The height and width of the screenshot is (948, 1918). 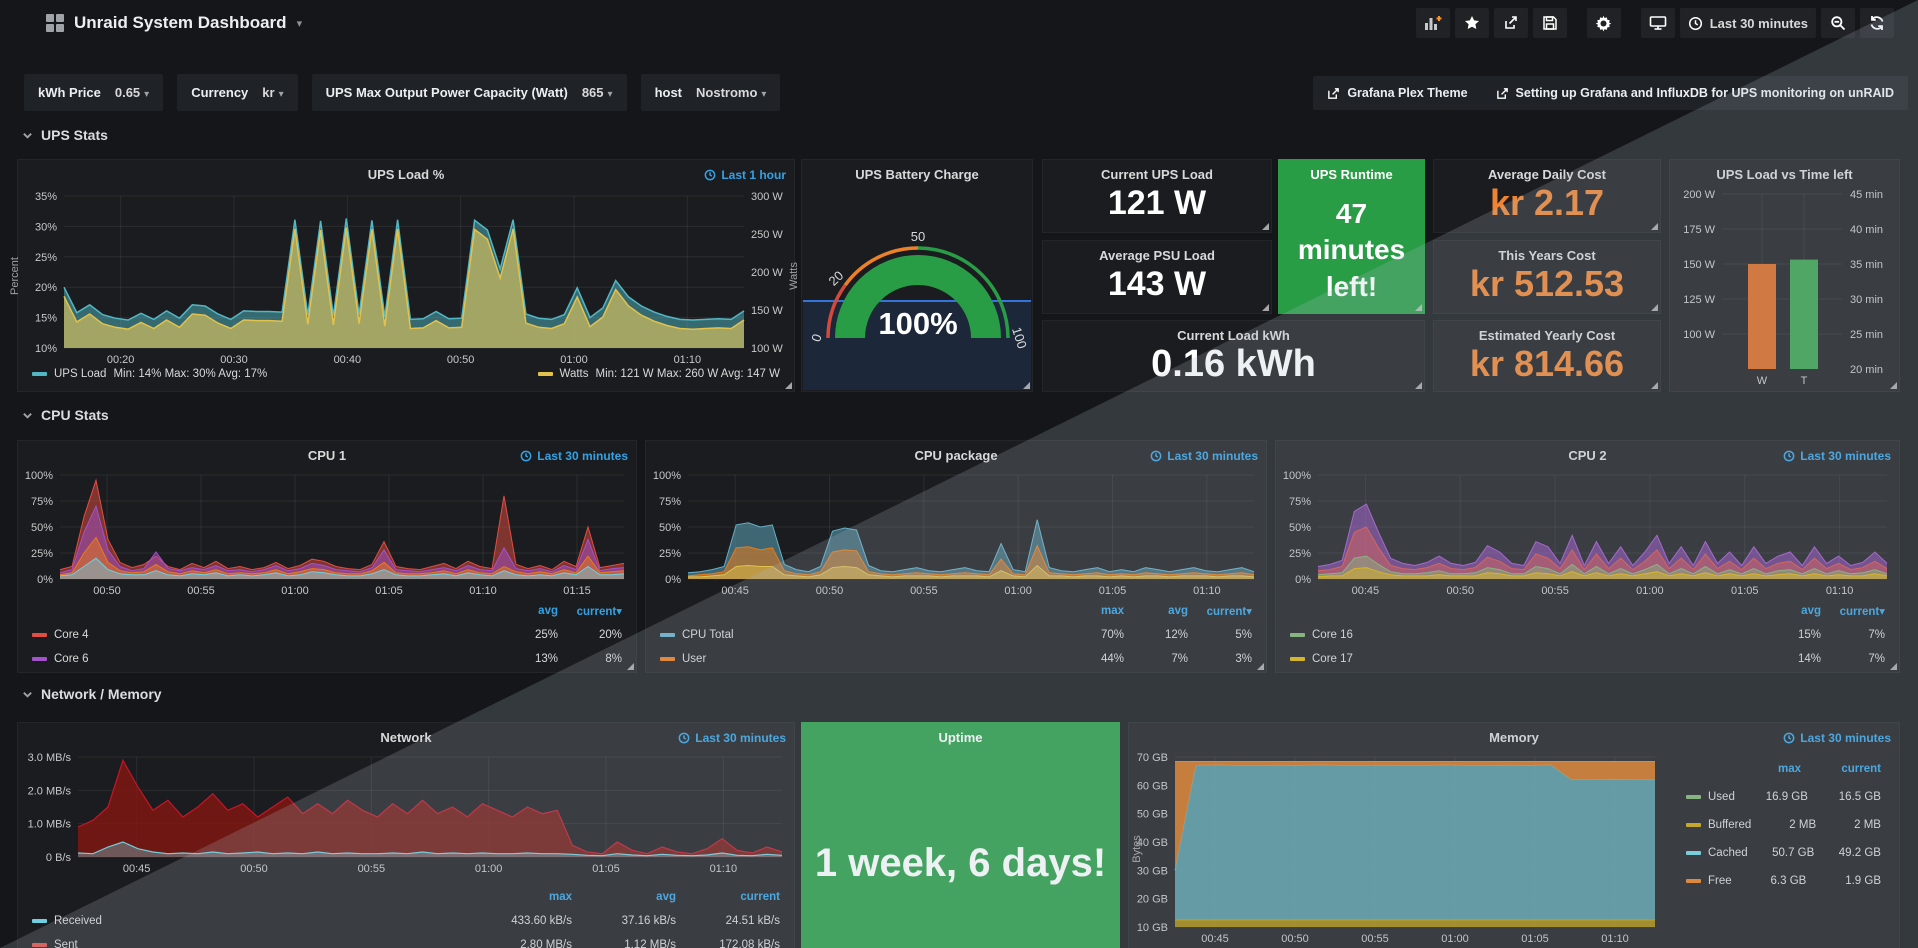 What do you see at coordinates (1587, 455) in the screenshot?
I see `panel-title: CPU 2` at bounding box center [1587, 455].